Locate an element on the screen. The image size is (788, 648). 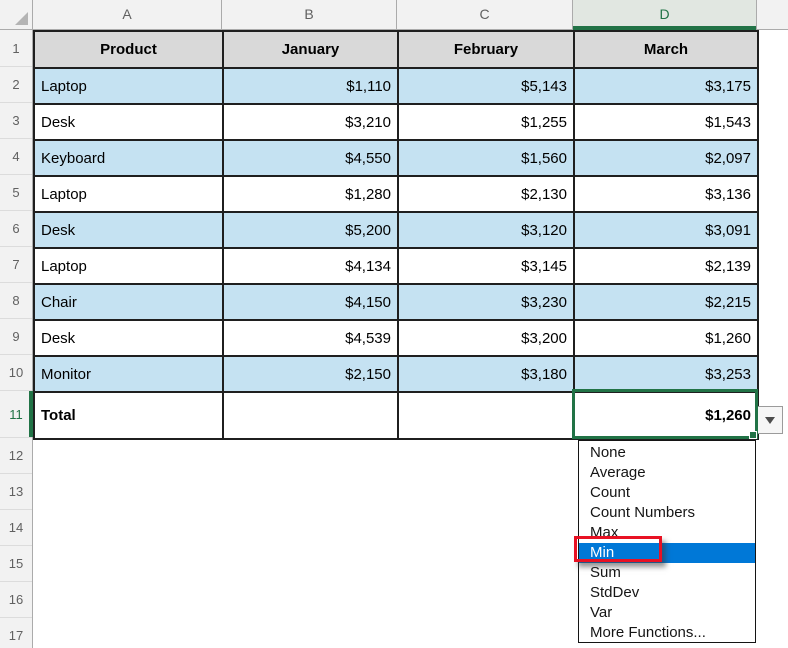
menu-item-min: Min is located at coordinates (667, 553).